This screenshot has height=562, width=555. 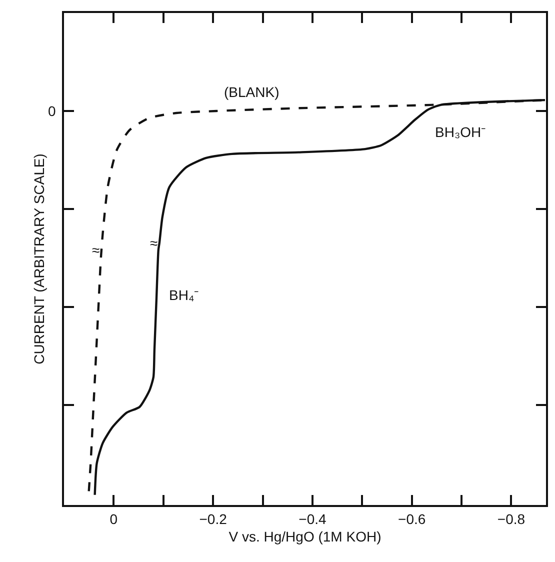 I want to click on x-tick-label: −0.8, so click(x=511, y=518).